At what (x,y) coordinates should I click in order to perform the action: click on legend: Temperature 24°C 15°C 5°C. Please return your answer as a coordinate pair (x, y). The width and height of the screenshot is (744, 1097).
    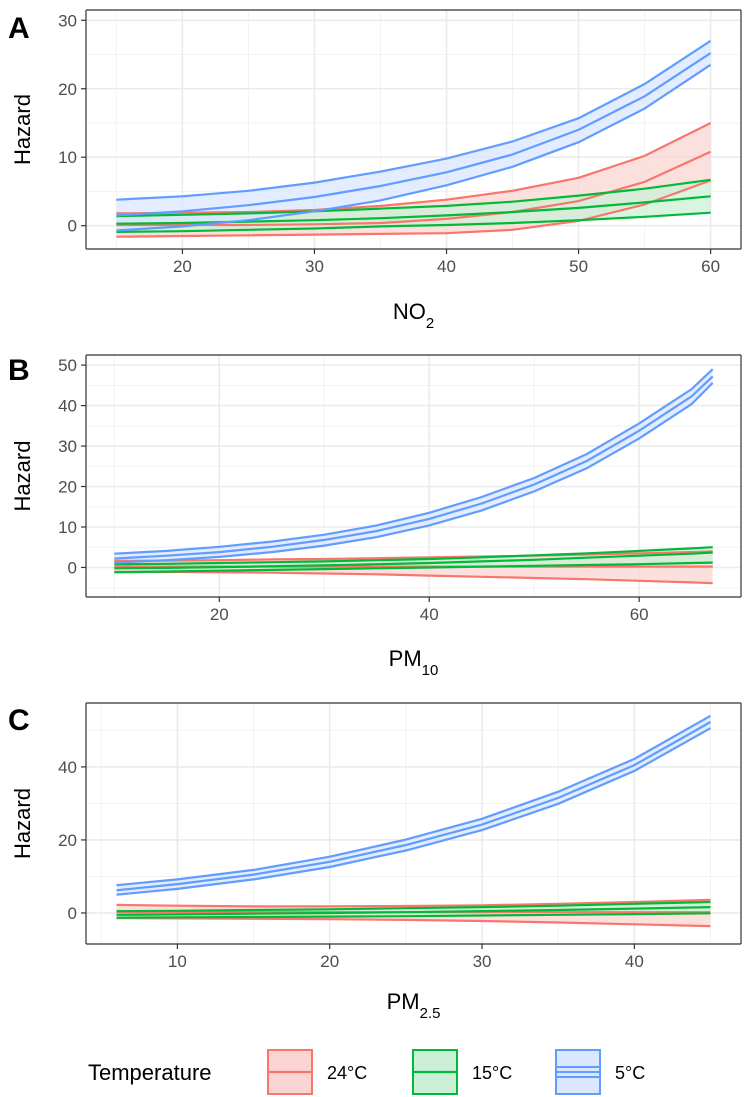
    Looking at the image, I should click on (366, 1072).